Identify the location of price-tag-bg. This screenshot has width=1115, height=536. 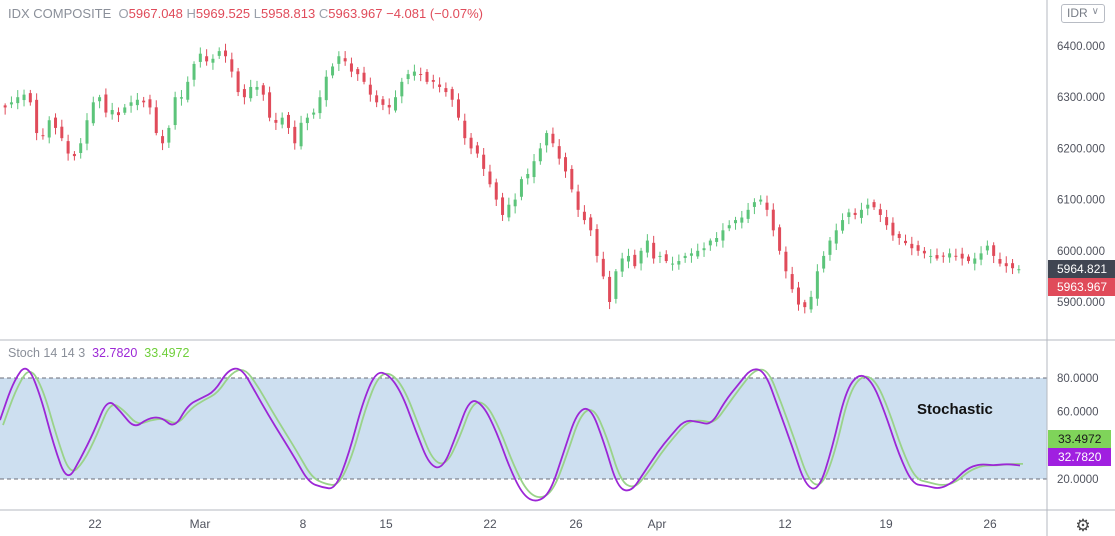
(1081, 287).